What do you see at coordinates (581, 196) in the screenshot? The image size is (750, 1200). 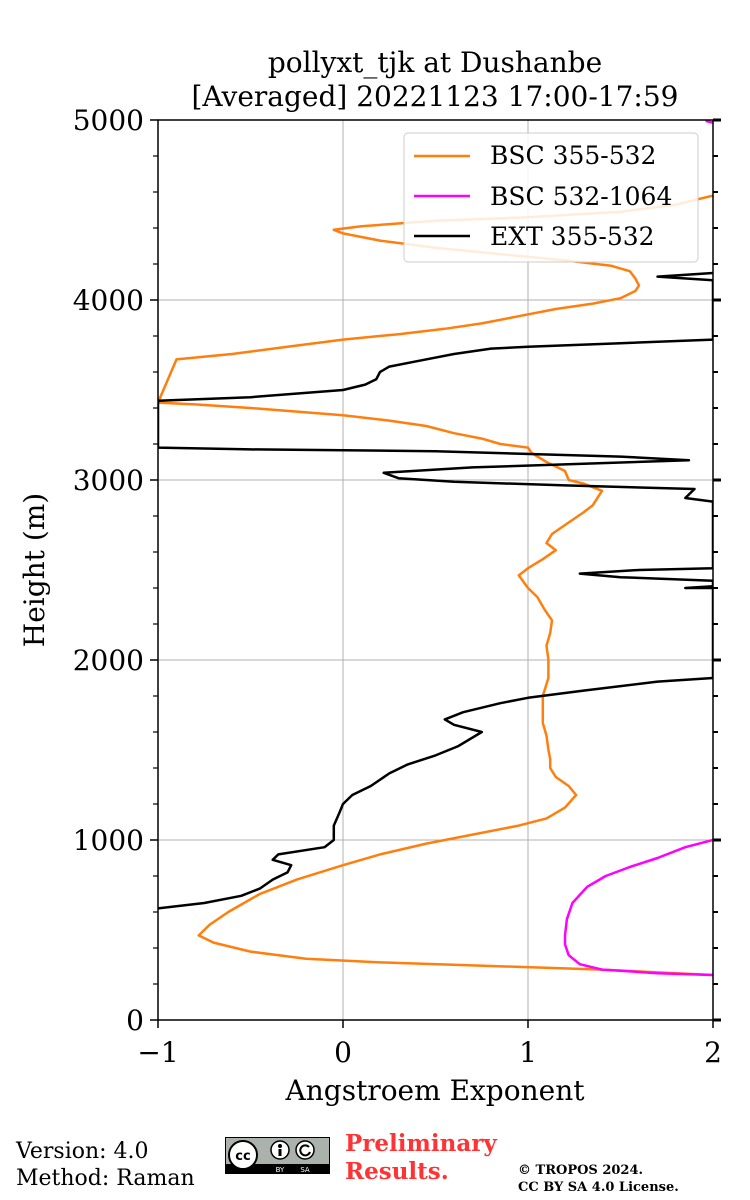 I see `legend-label-bsc-532-1064: BSC 532-1064` at bounding box center [581, 196].